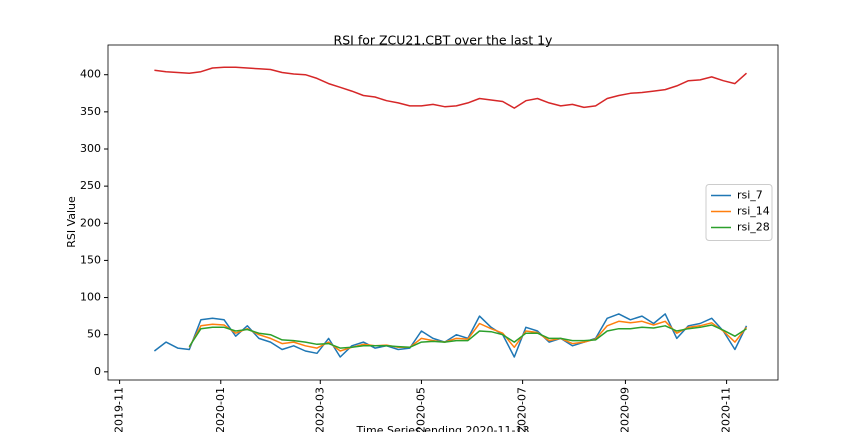 This screenshot has height=432, width=864. I want to click on x-tick-label: 2020-03, so click(319, 409).